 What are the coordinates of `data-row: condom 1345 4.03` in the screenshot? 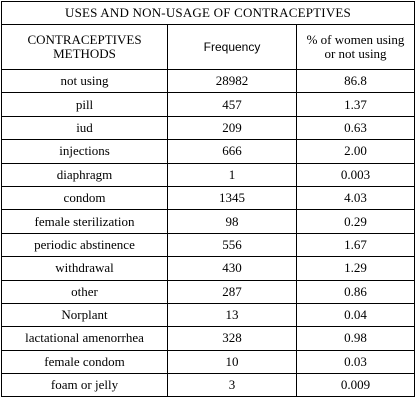 It's located at (208, 198).